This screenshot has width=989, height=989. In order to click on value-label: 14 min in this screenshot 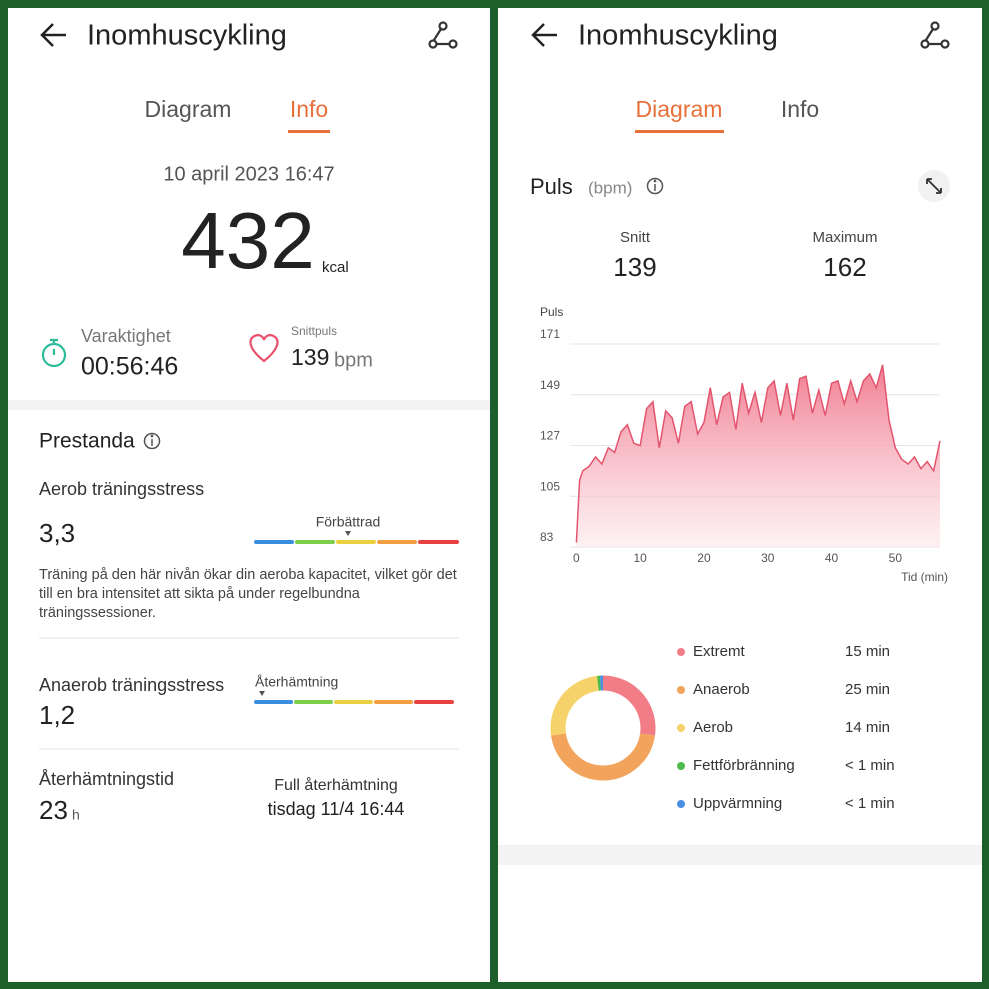, I will do `click(867, 727)`.